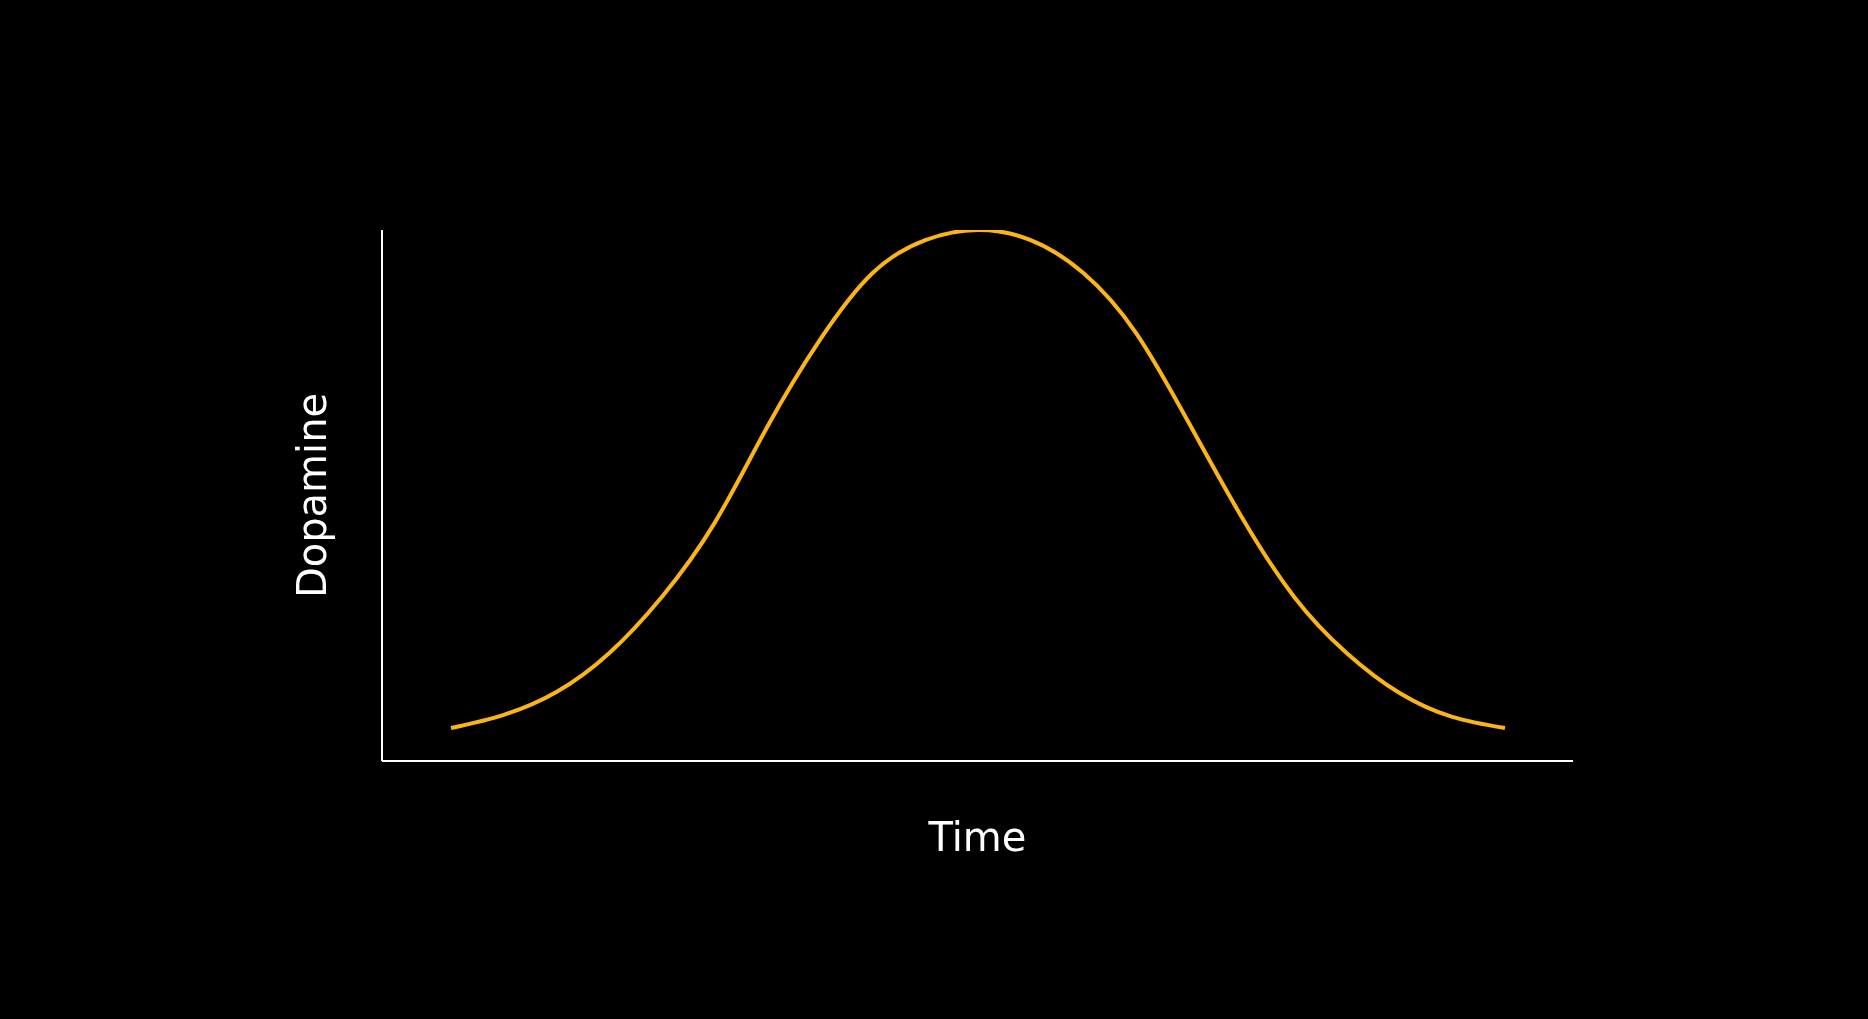  I want to click on x-axis-title: Time, so click(977, 837).